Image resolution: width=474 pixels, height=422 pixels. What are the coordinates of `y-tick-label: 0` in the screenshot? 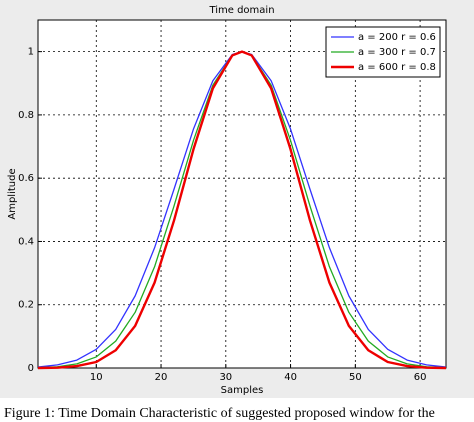 It's located at (31, 368).